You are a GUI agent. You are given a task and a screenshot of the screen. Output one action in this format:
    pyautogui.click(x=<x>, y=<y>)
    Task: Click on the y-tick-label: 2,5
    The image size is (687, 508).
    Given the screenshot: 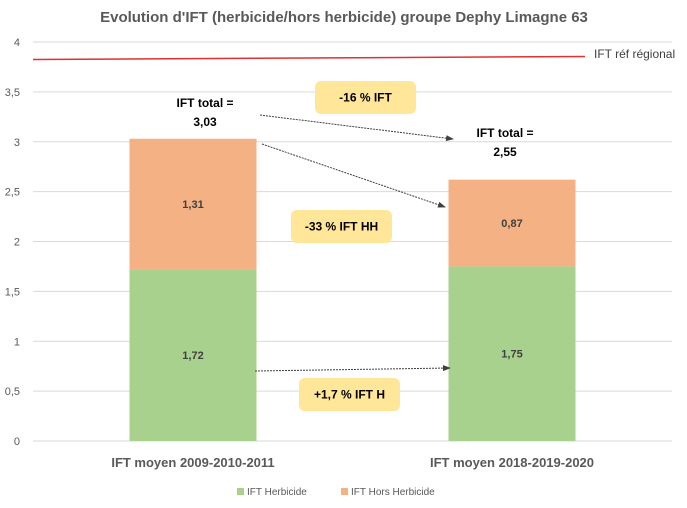 What is the action you would take?
    pyautogui.click(x=12, y=193)
    